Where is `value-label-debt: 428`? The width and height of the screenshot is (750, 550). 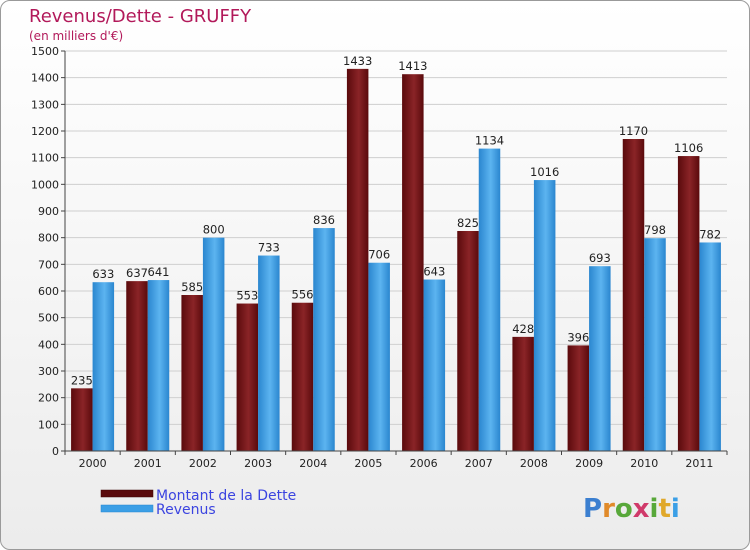 value-label-debt: 428 is located at coordinates (523, 329).